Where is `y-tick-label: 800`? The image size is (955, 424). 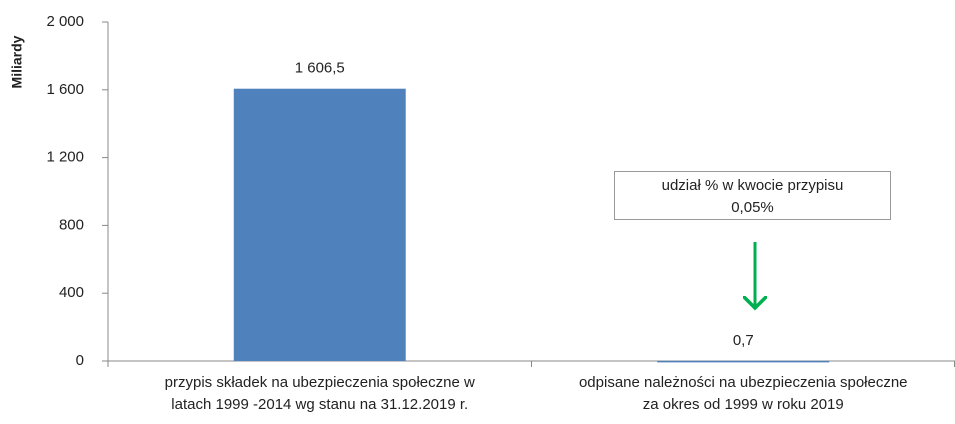 y-tick-label: 800 is located at coordinates (71, 224).